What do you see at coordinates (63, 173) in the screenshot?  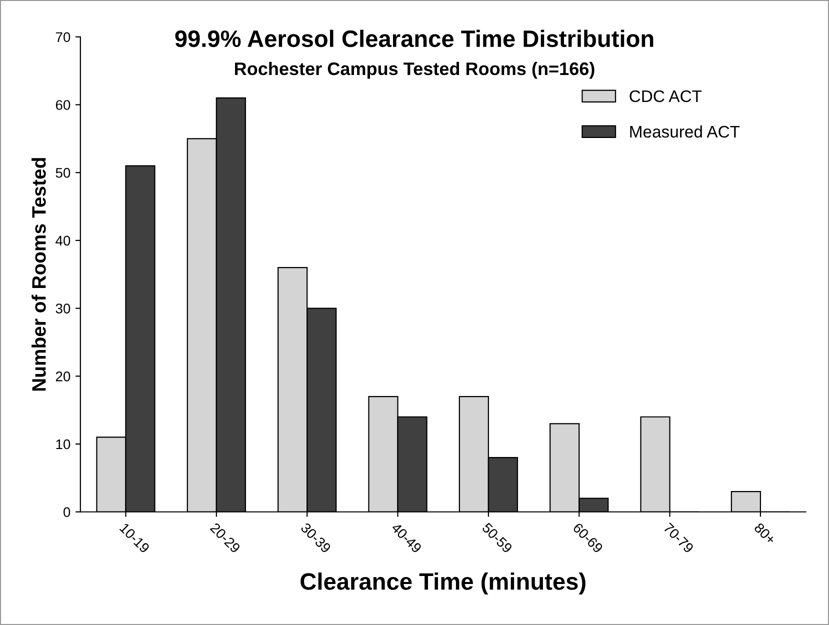 I see `y-tick-label: 50` at bounding box center [63, 173].